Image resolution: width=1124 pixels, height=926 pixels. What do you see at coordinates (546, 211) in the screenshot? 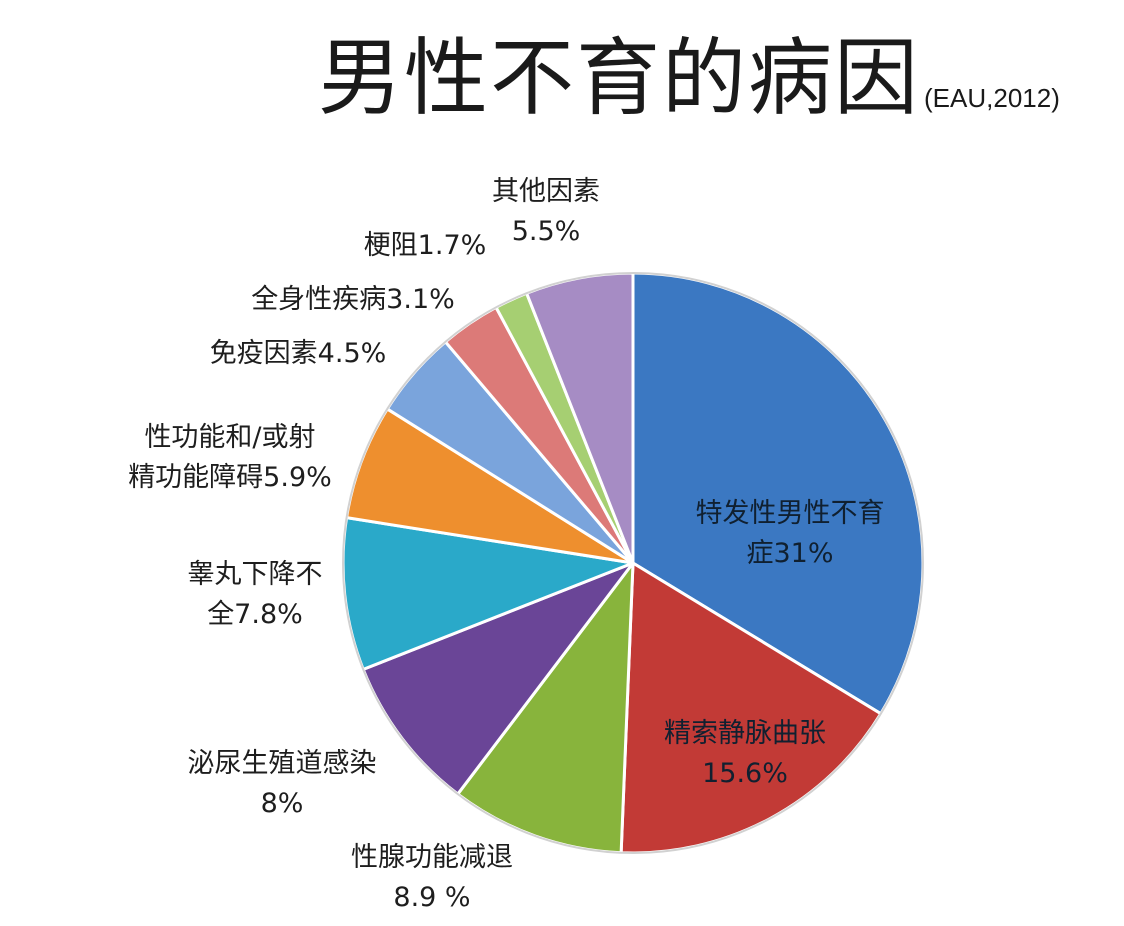
I see `slice-label-other: 其他因素 5.5%` at bounding box center [546, 211].